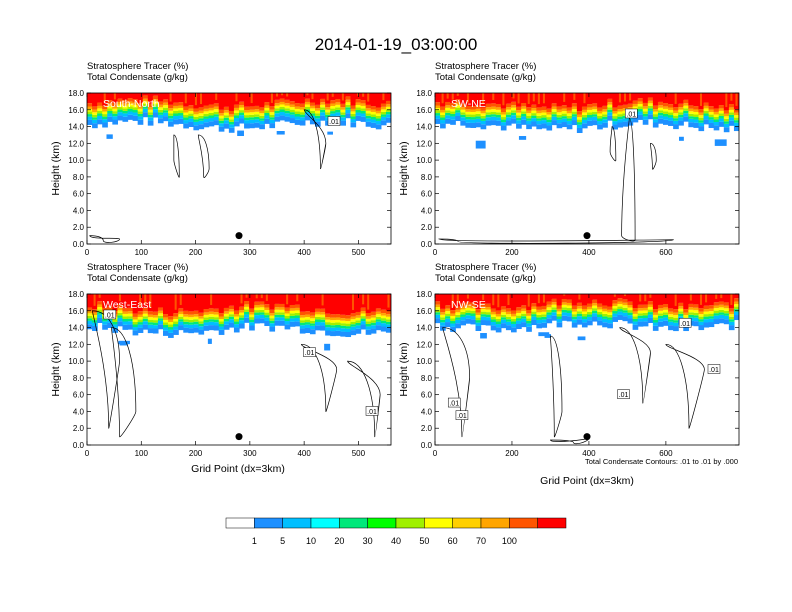 The image size is (792, 612). What do you see at coordinates (311, 541) in the screenshot?
I see `colorbar-label: 10` at bounding box center [311, 541].